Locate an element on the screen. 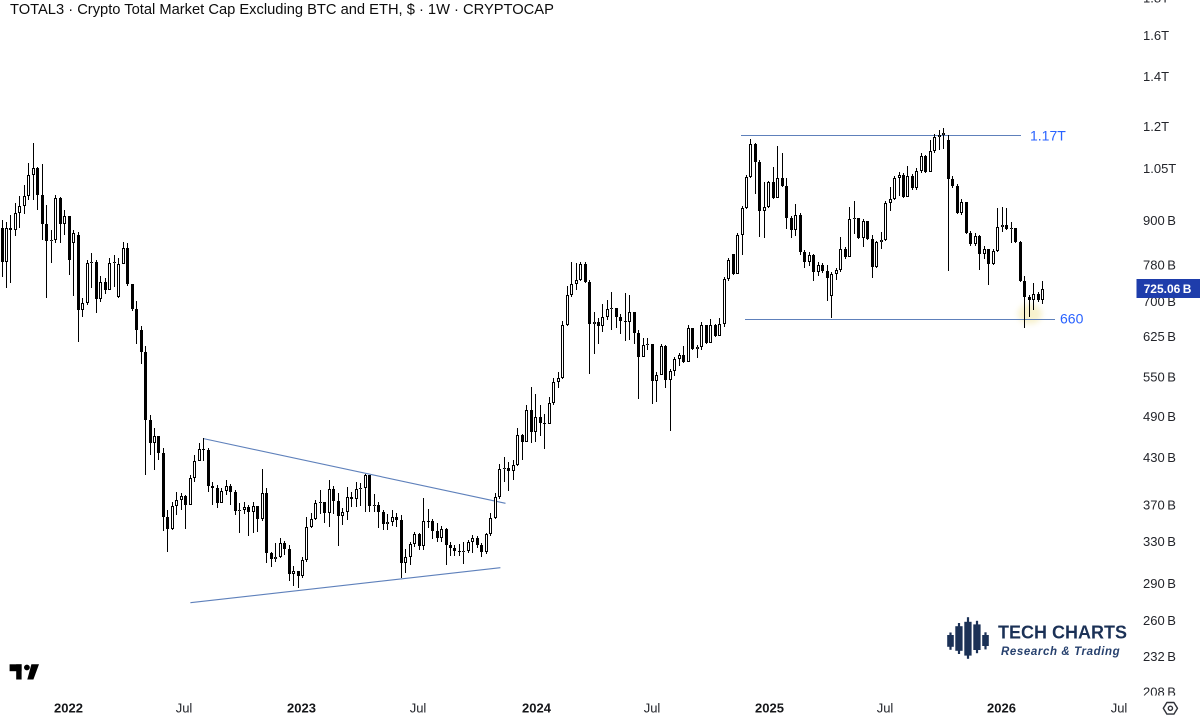  svg-text: 625 B is located at coordinates (1159, 336).